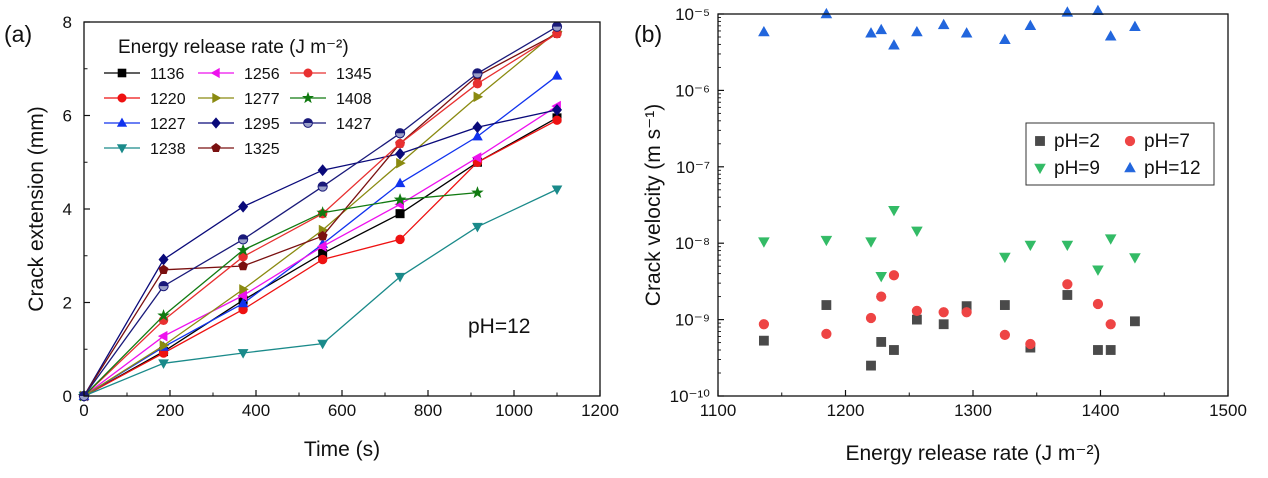 Image resolution: width=1268 pixels, height=478 pixels. What do you see at coordinates (256, 410) in the screenshot?
I see `x-tick-label-a: 400` at bounding box center [256, 410].